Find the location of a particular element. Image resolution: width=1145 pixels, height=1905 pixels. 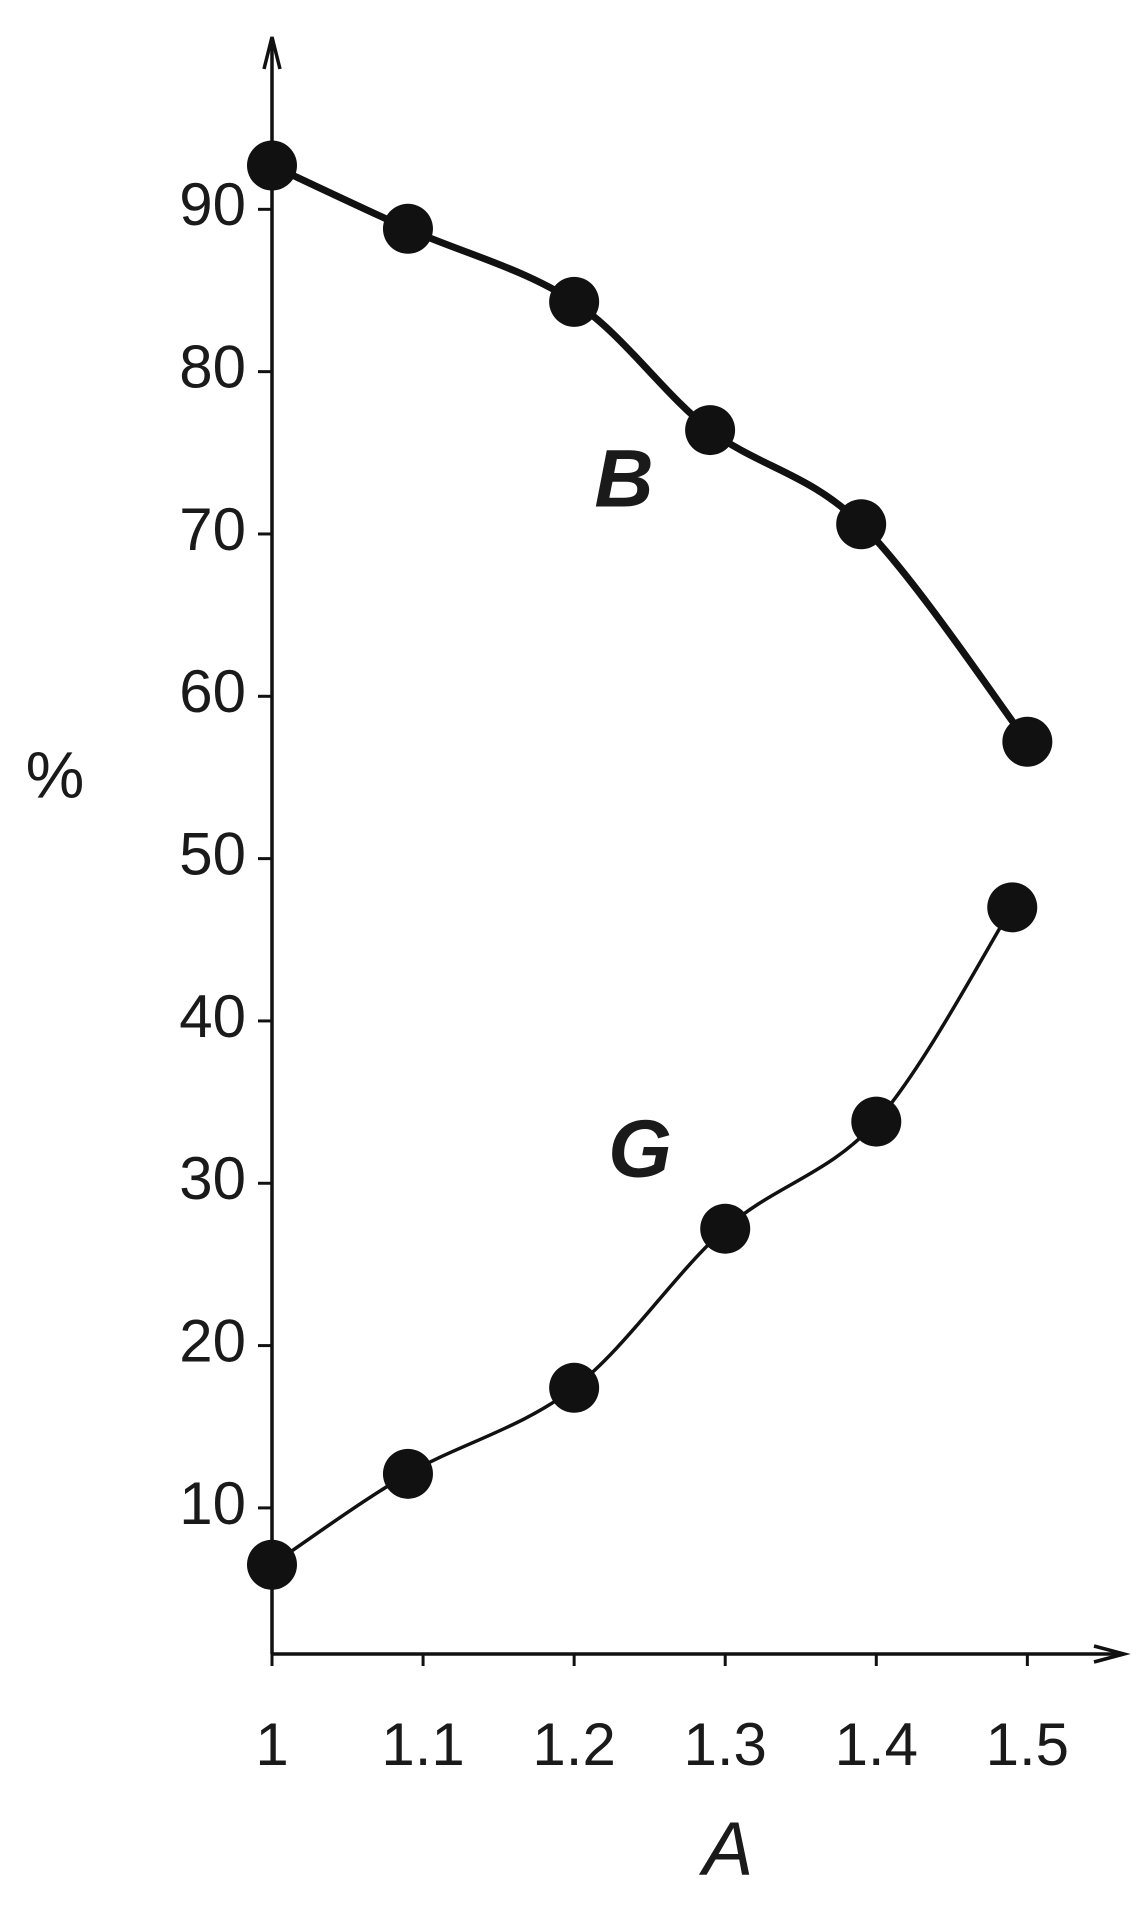

y-tick-label: 10 is located at coordinates (212, 1503).